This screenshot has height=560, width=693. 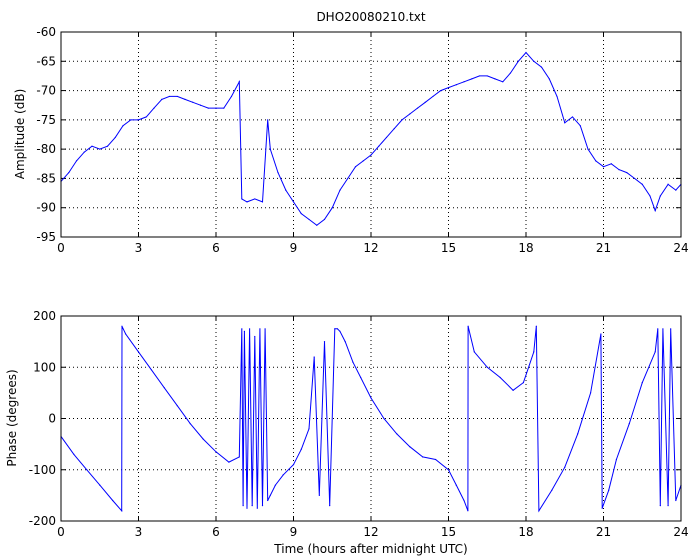 I want to click on x-tick-label: 15, so click(x=448, y=248).